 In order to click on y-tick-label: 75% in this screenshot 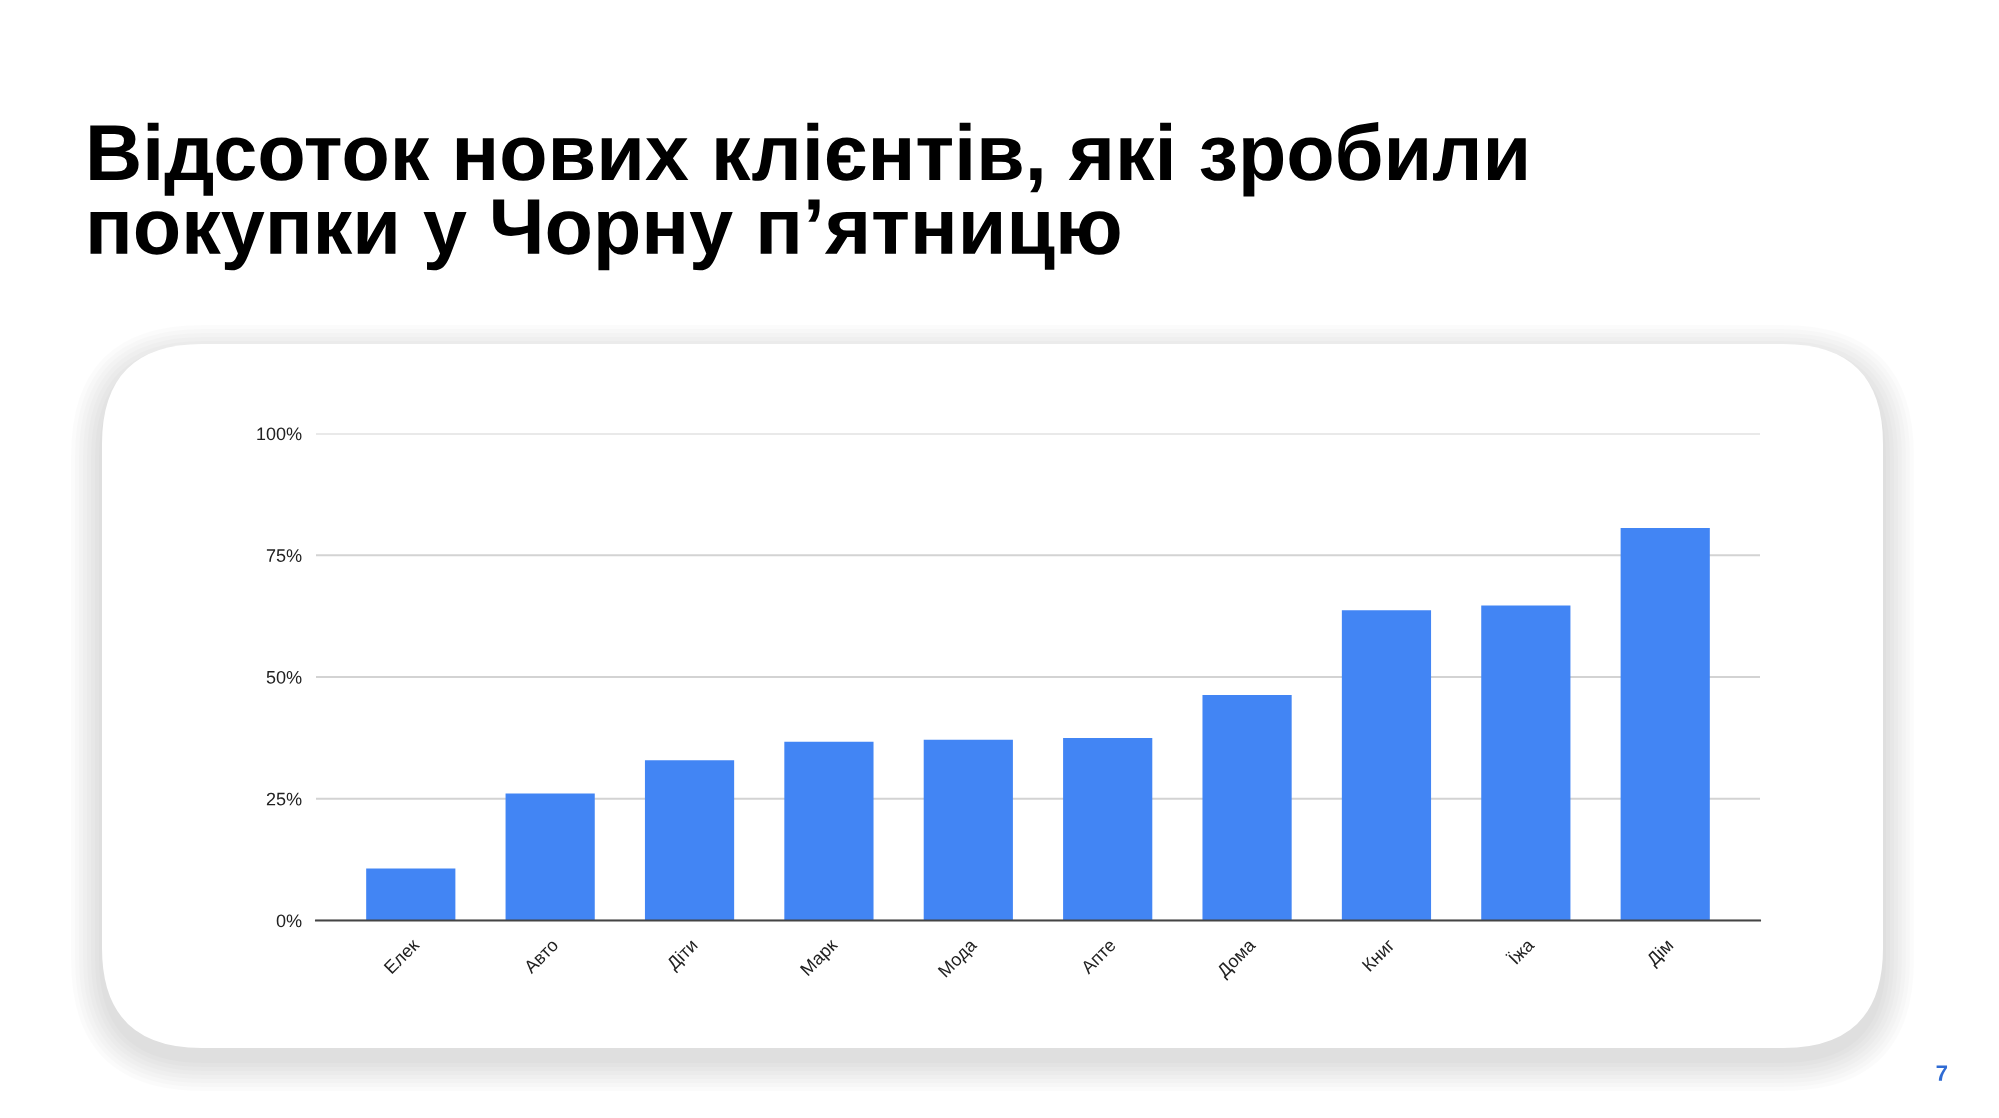, I will do `click(284, 555)`.